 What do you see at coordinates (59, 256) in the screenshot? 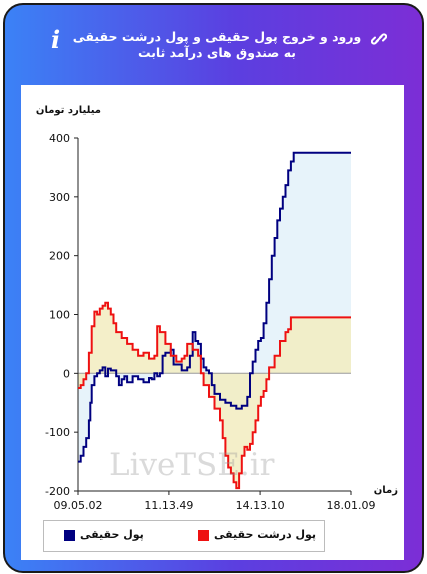
I see `y-tick-label-2: 200` at bounding box center [59, 256].